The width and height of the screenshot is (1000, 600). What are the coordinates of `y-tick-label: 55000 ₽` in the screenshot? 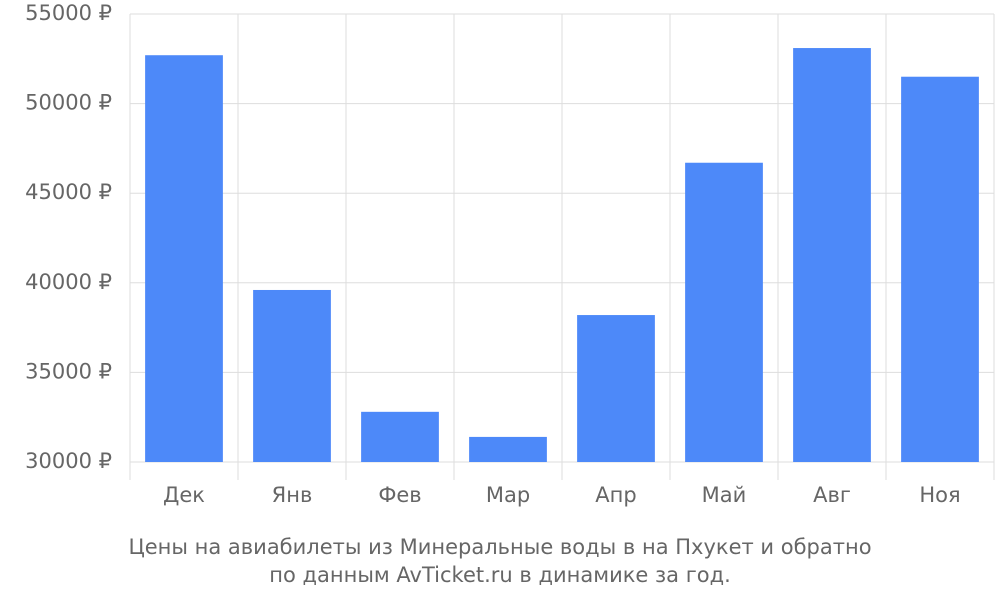 It's located at (68, 13).